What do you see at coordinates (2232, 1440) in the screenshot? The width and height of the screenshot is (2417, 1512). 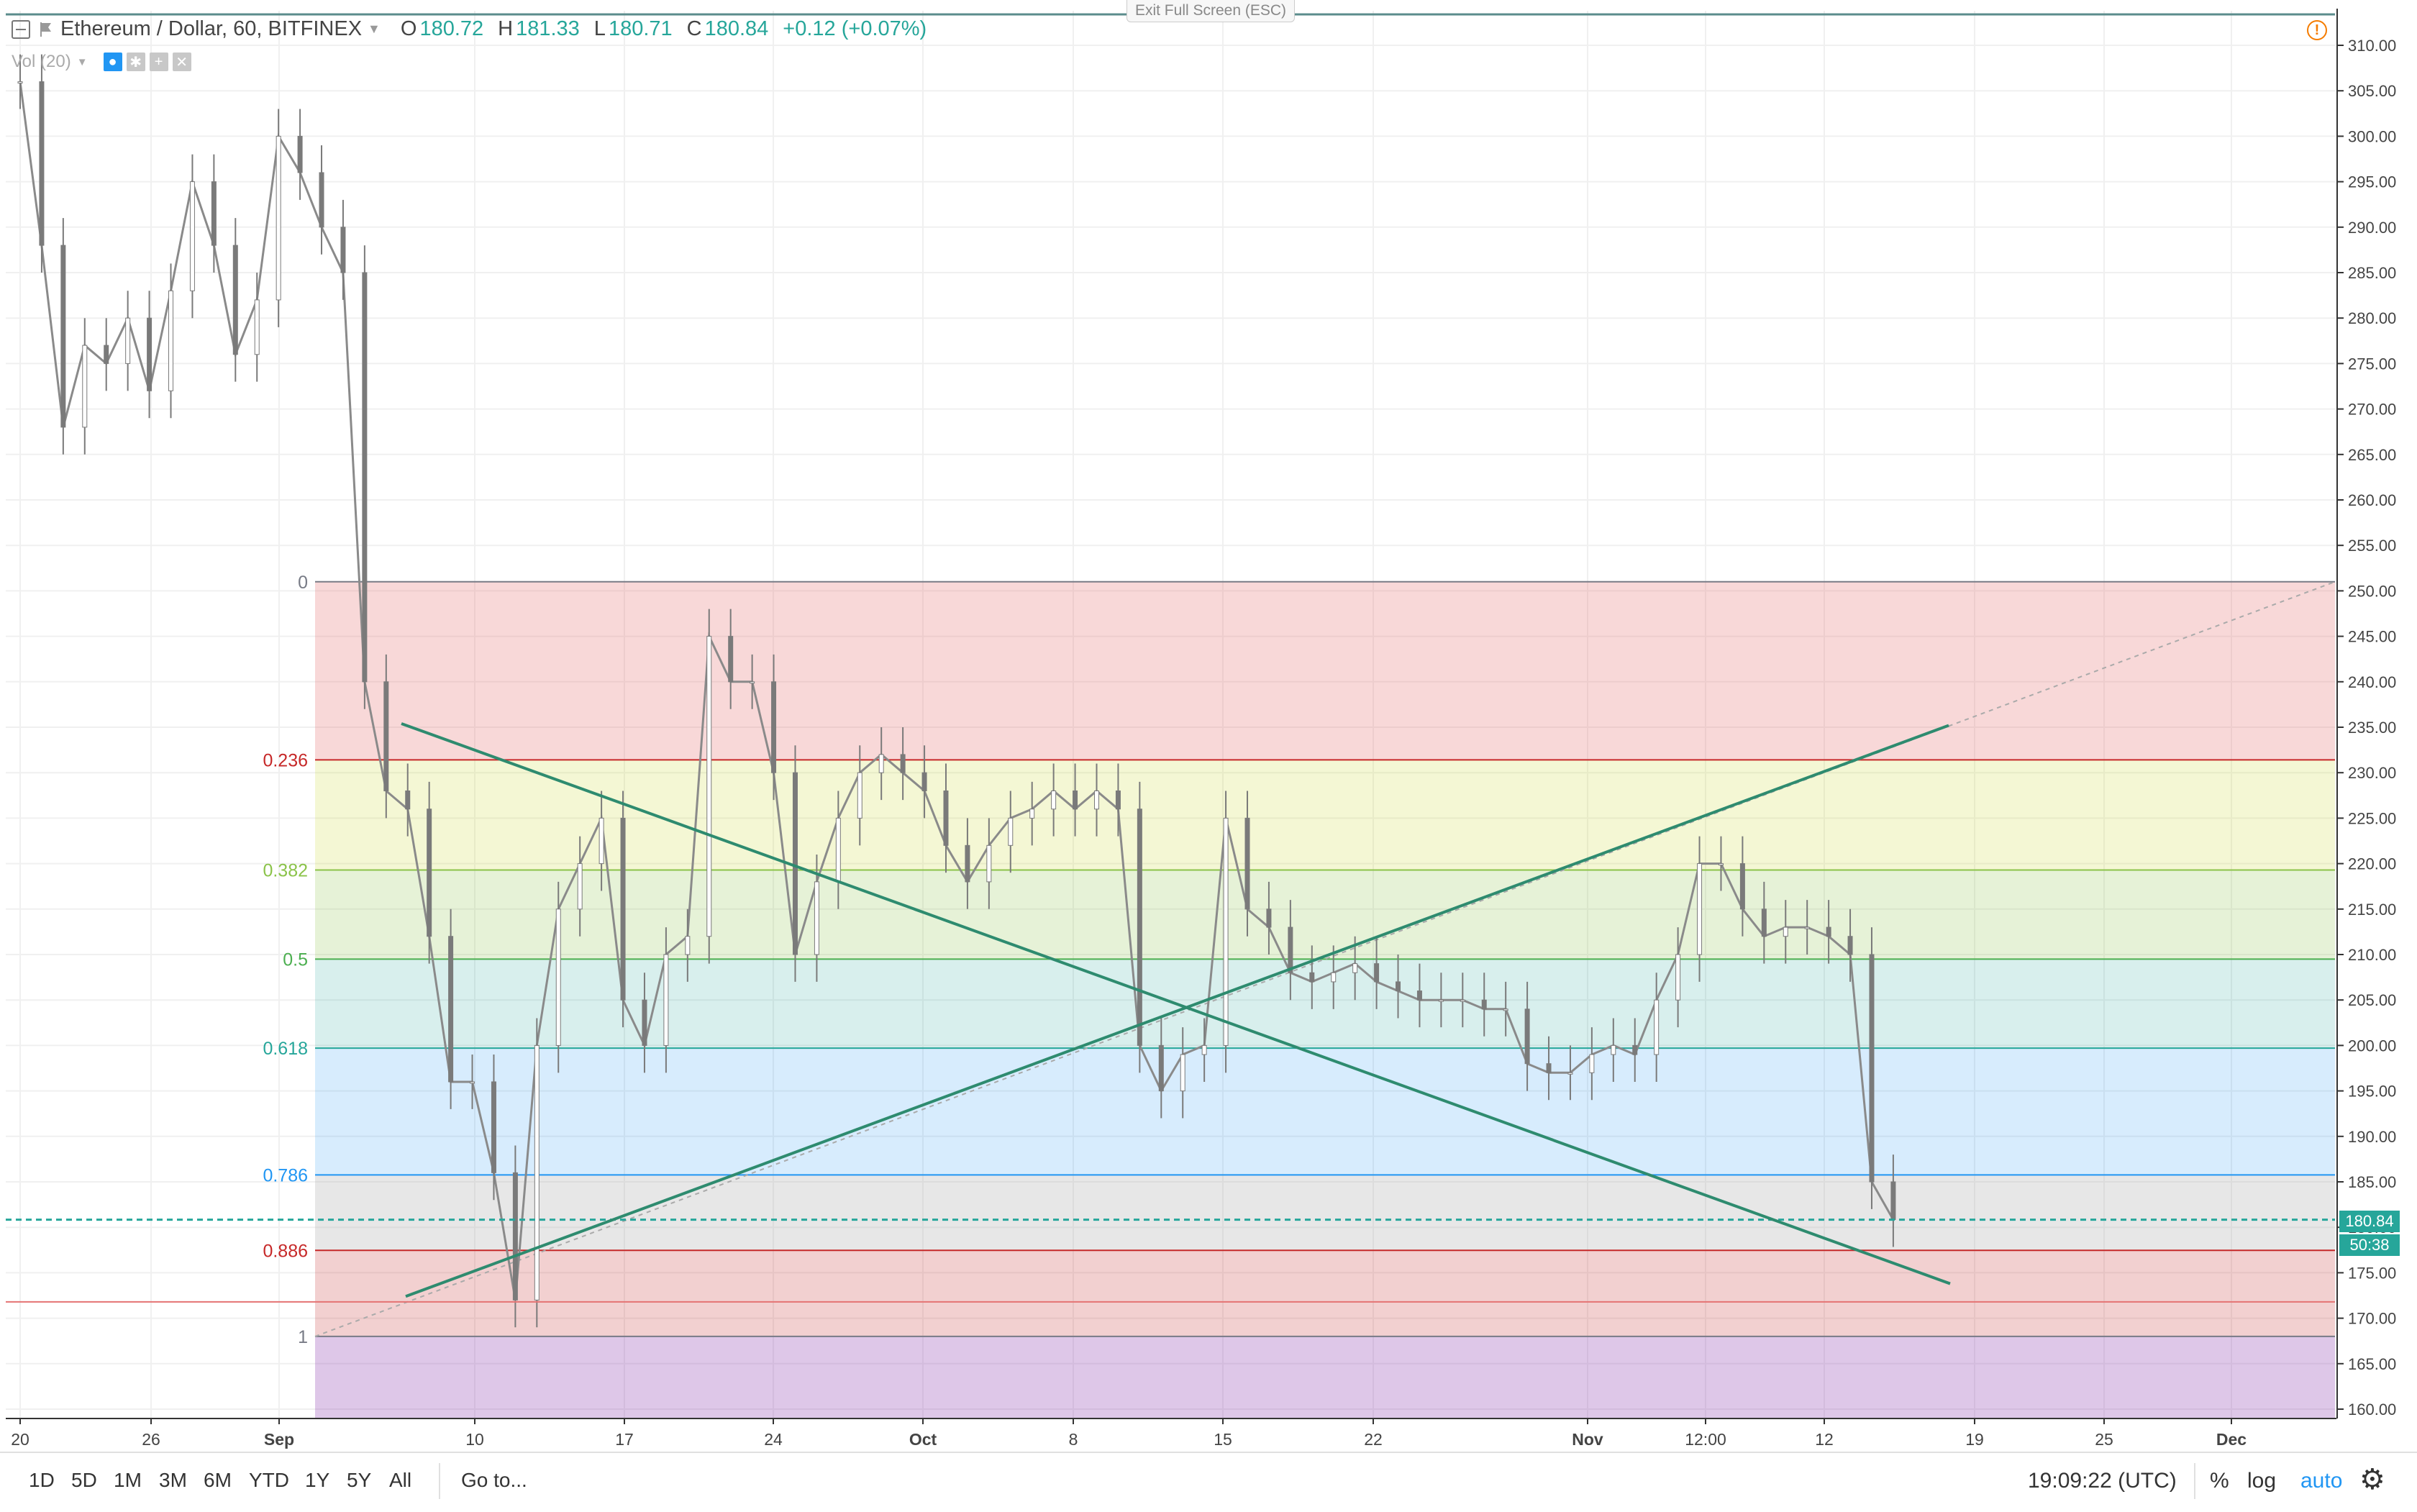 I see `time-tick-label: Dec` at bounding box center [2232, 1440].